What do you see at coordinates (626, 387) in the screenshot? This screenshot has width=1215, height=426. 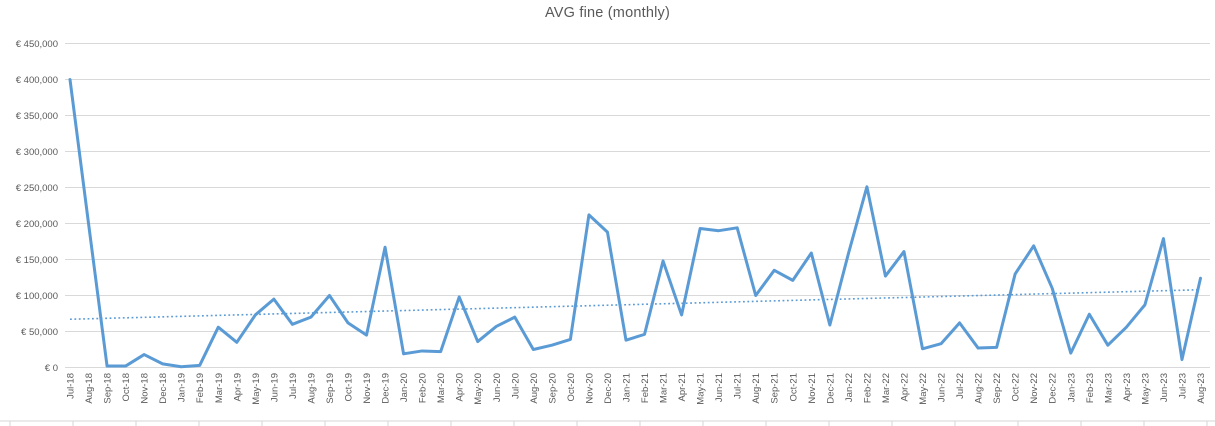 I see `x-axis-label: Jan-21` at bounding box center [626, 387].